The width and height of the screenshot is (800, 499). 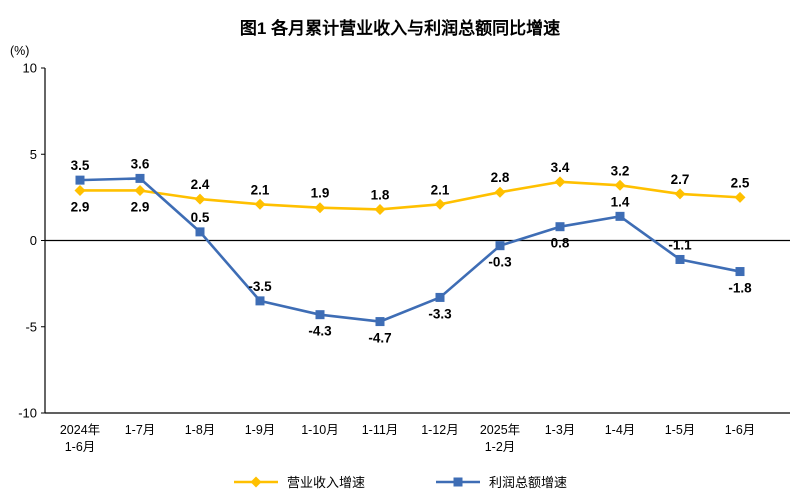 What do you see at coordinates (500, 430) in the screenshot?
I see `x-category-label: 2025年` at bounding box center [500, 430].